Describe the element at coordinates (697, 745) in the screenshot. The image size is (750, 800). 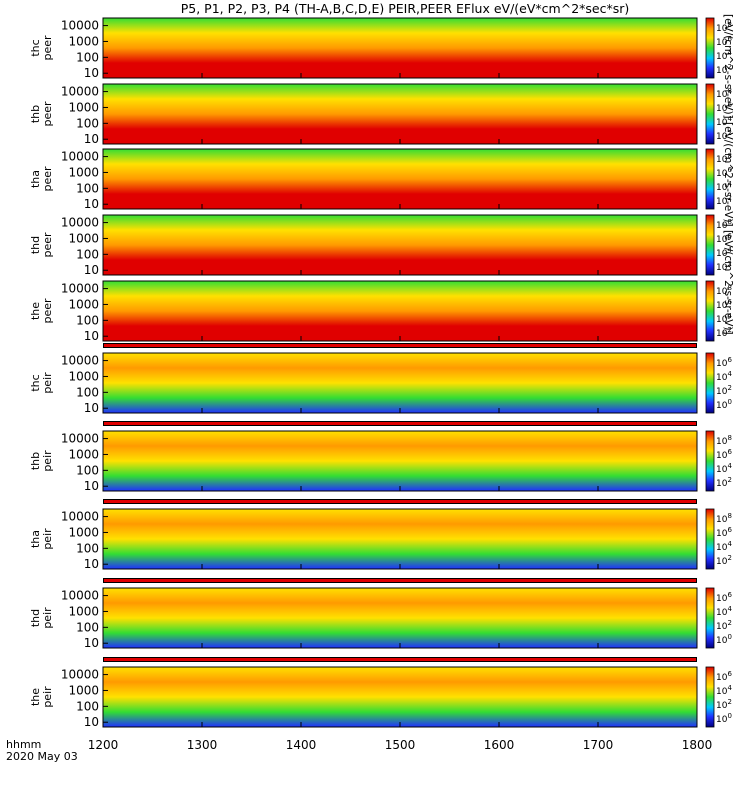
I see `x-tick-label: 1800` at that location.